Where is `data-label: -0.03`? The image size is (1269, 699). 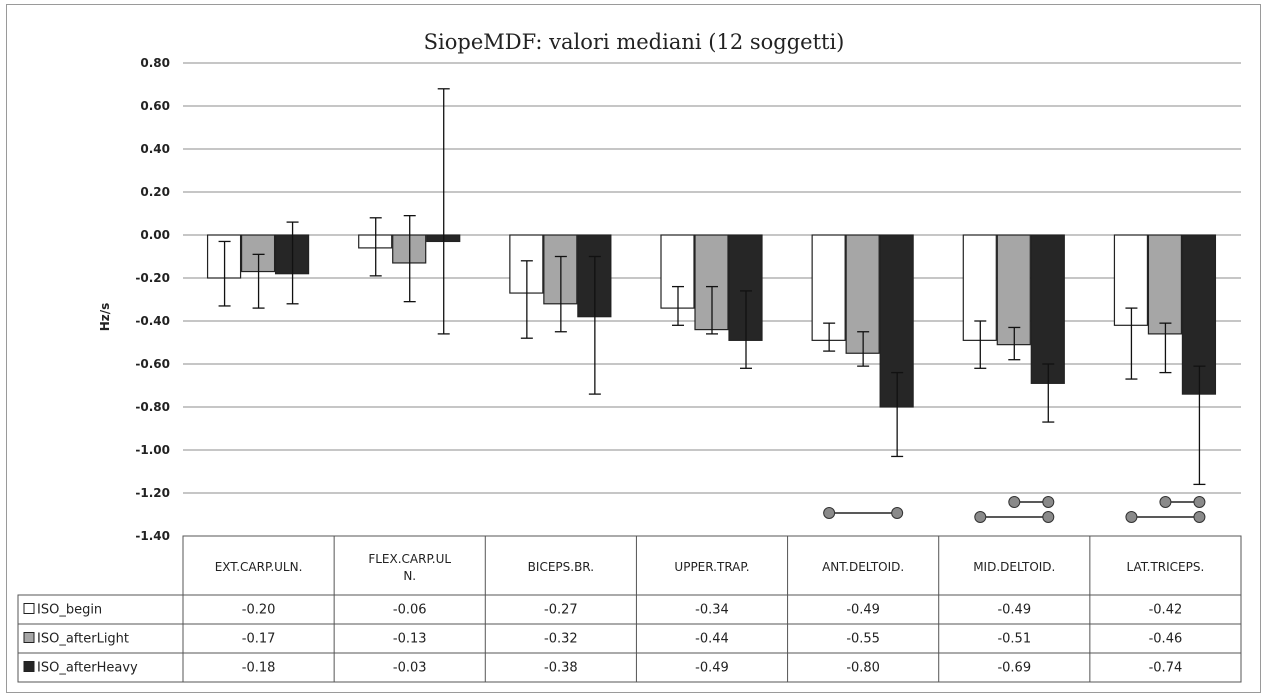
data-label: -0.03 is located at coordinates (410, 668).